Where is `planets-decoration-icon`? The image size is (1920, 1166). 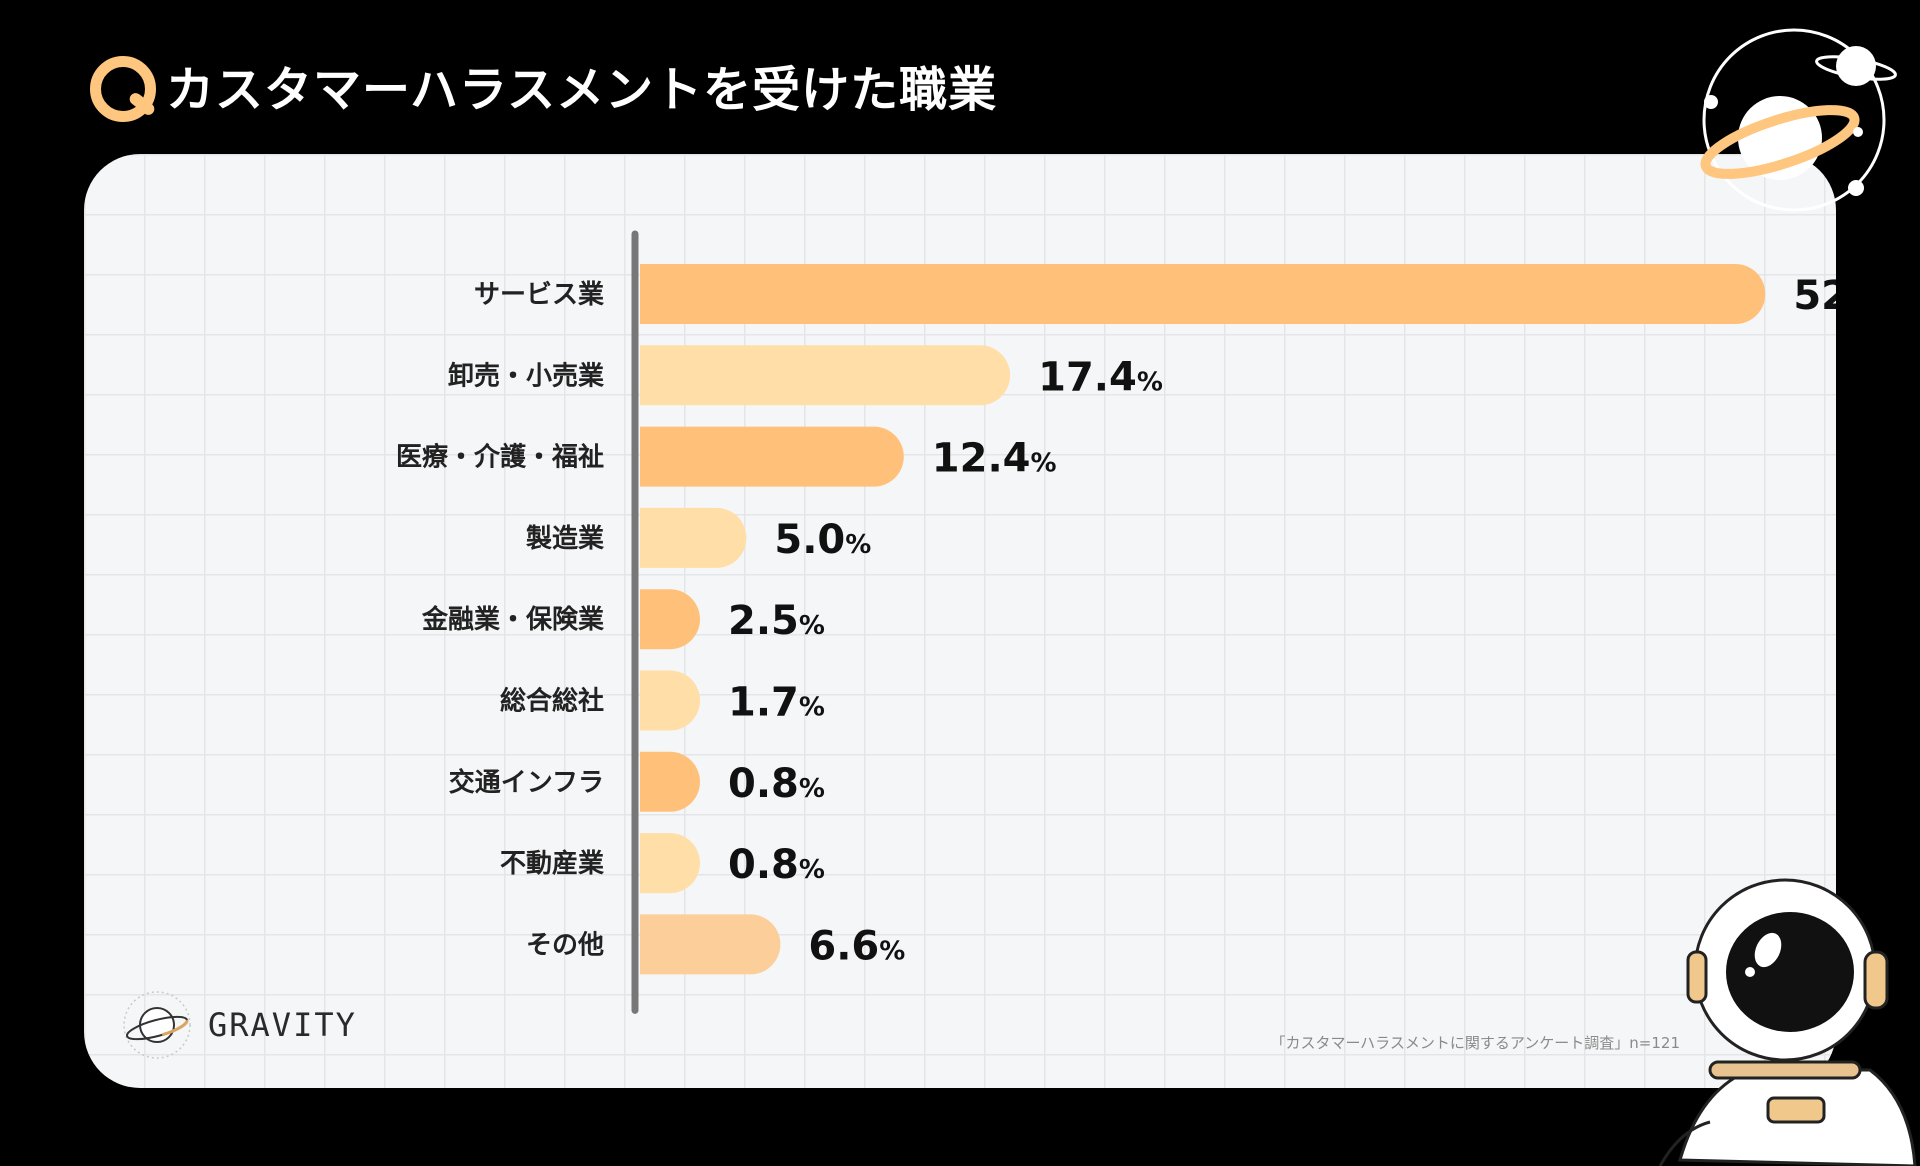 planets-decoration-icon is located at coordinates (1798, 120).